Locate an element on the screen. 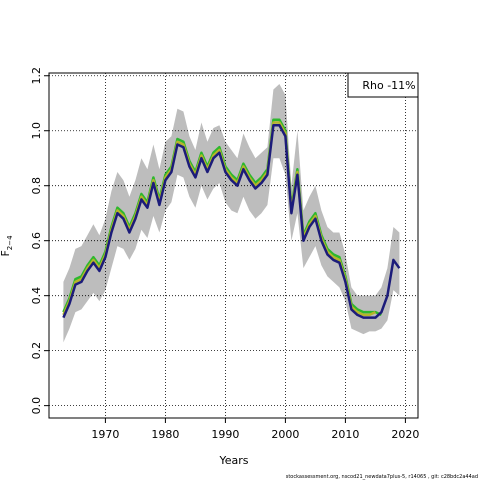  annotation: Rho -11% is located at coordinates (388, 85).